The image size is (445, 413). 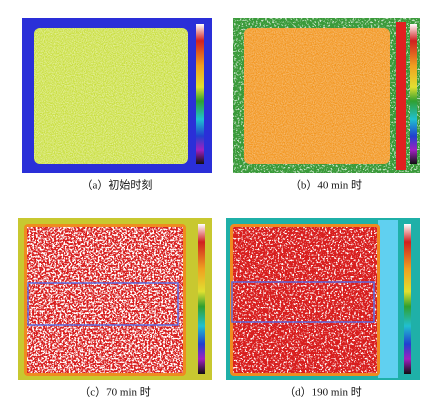 I want to click on caption: （c）70 min 时, so click(x=115, y=392).